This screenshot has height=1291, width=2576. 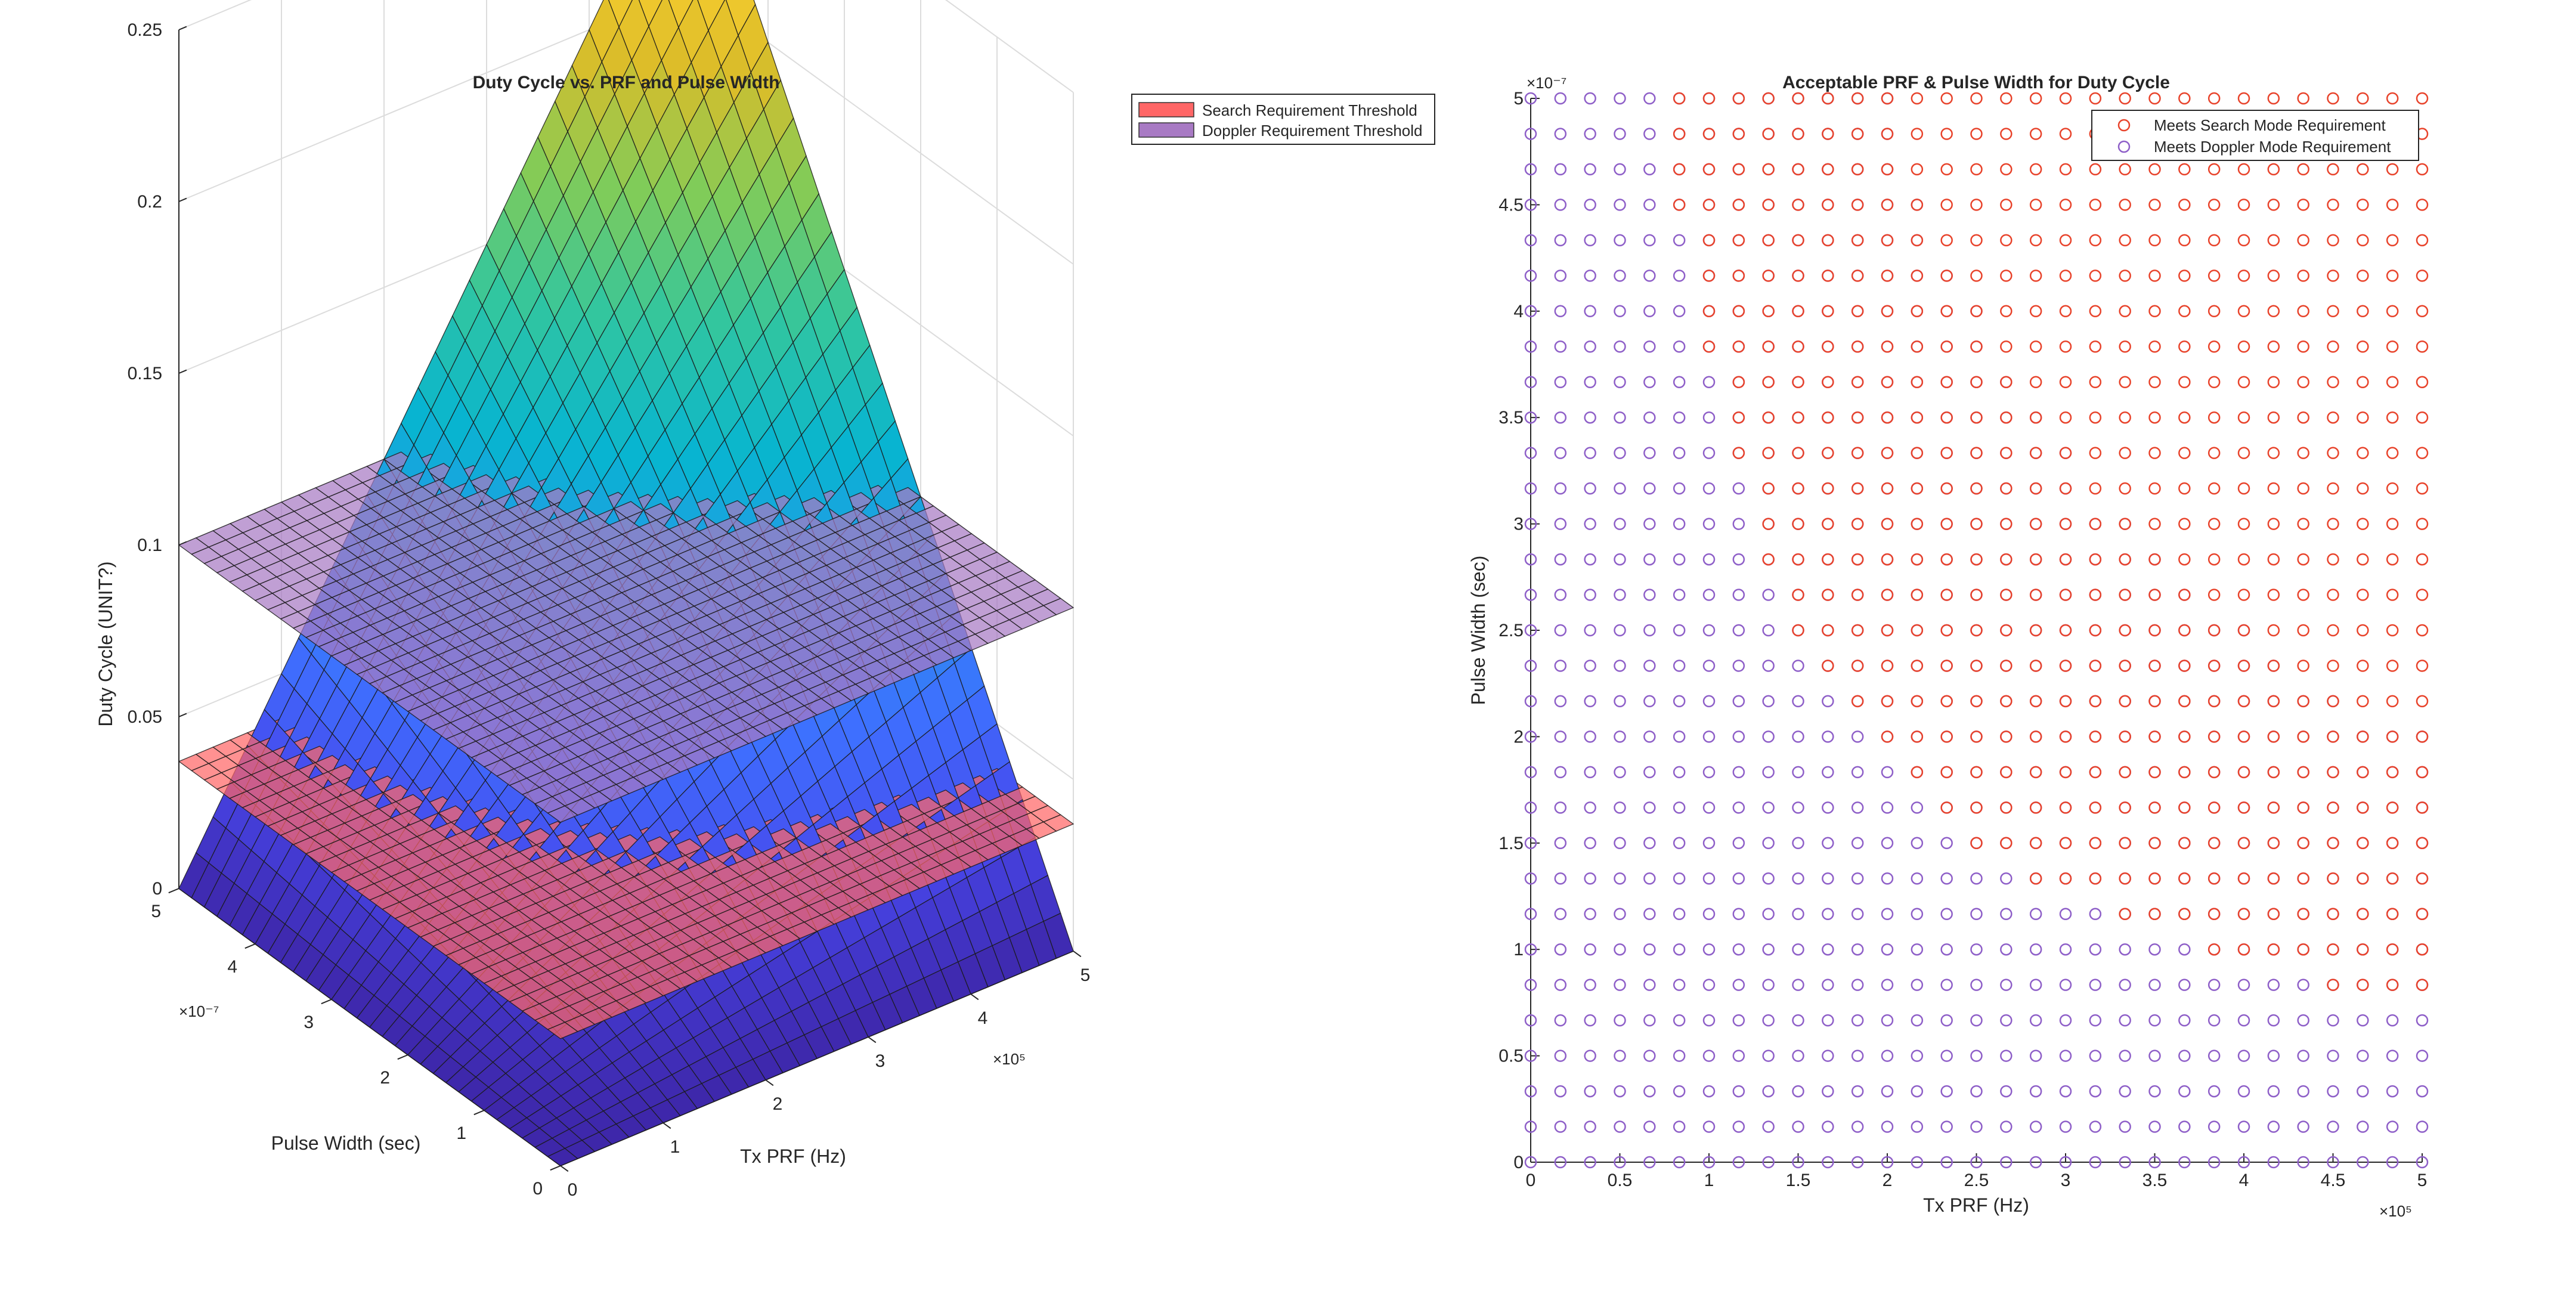 I want to click on scatter-x-exponent: ×10⁵, so click(x=2396, y=1211).